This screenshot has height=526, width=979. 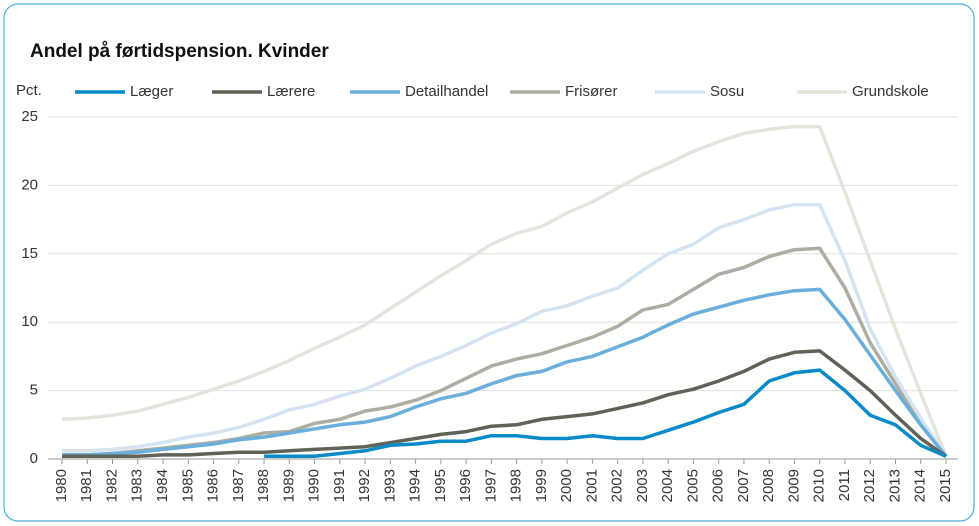 I want to click on x-tick-label: 1996, so click(x=465, y=485).